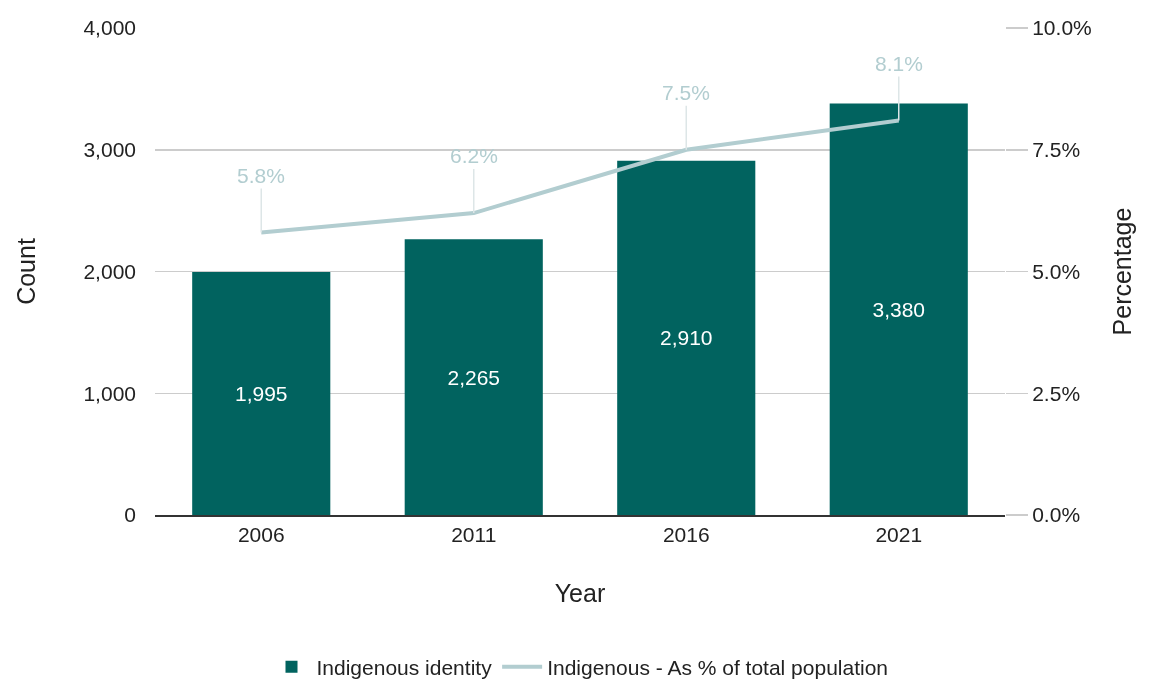 This screenshot has width=1164, height=700. What do you see at coordinates (109, 150) in the screenshot?
I see `y-tick-label: 3,000` at bounding box center [109, 150].